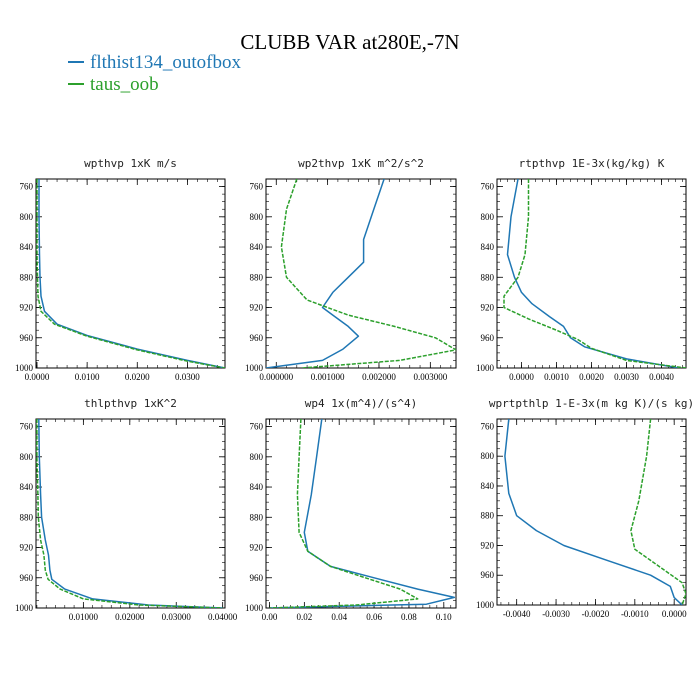  What do you see at coordinates (361, 403) in the screenshot?
I see `panel5-title: wp4 1x(m^4)/(s^4)` at bounding box center [361, 403].